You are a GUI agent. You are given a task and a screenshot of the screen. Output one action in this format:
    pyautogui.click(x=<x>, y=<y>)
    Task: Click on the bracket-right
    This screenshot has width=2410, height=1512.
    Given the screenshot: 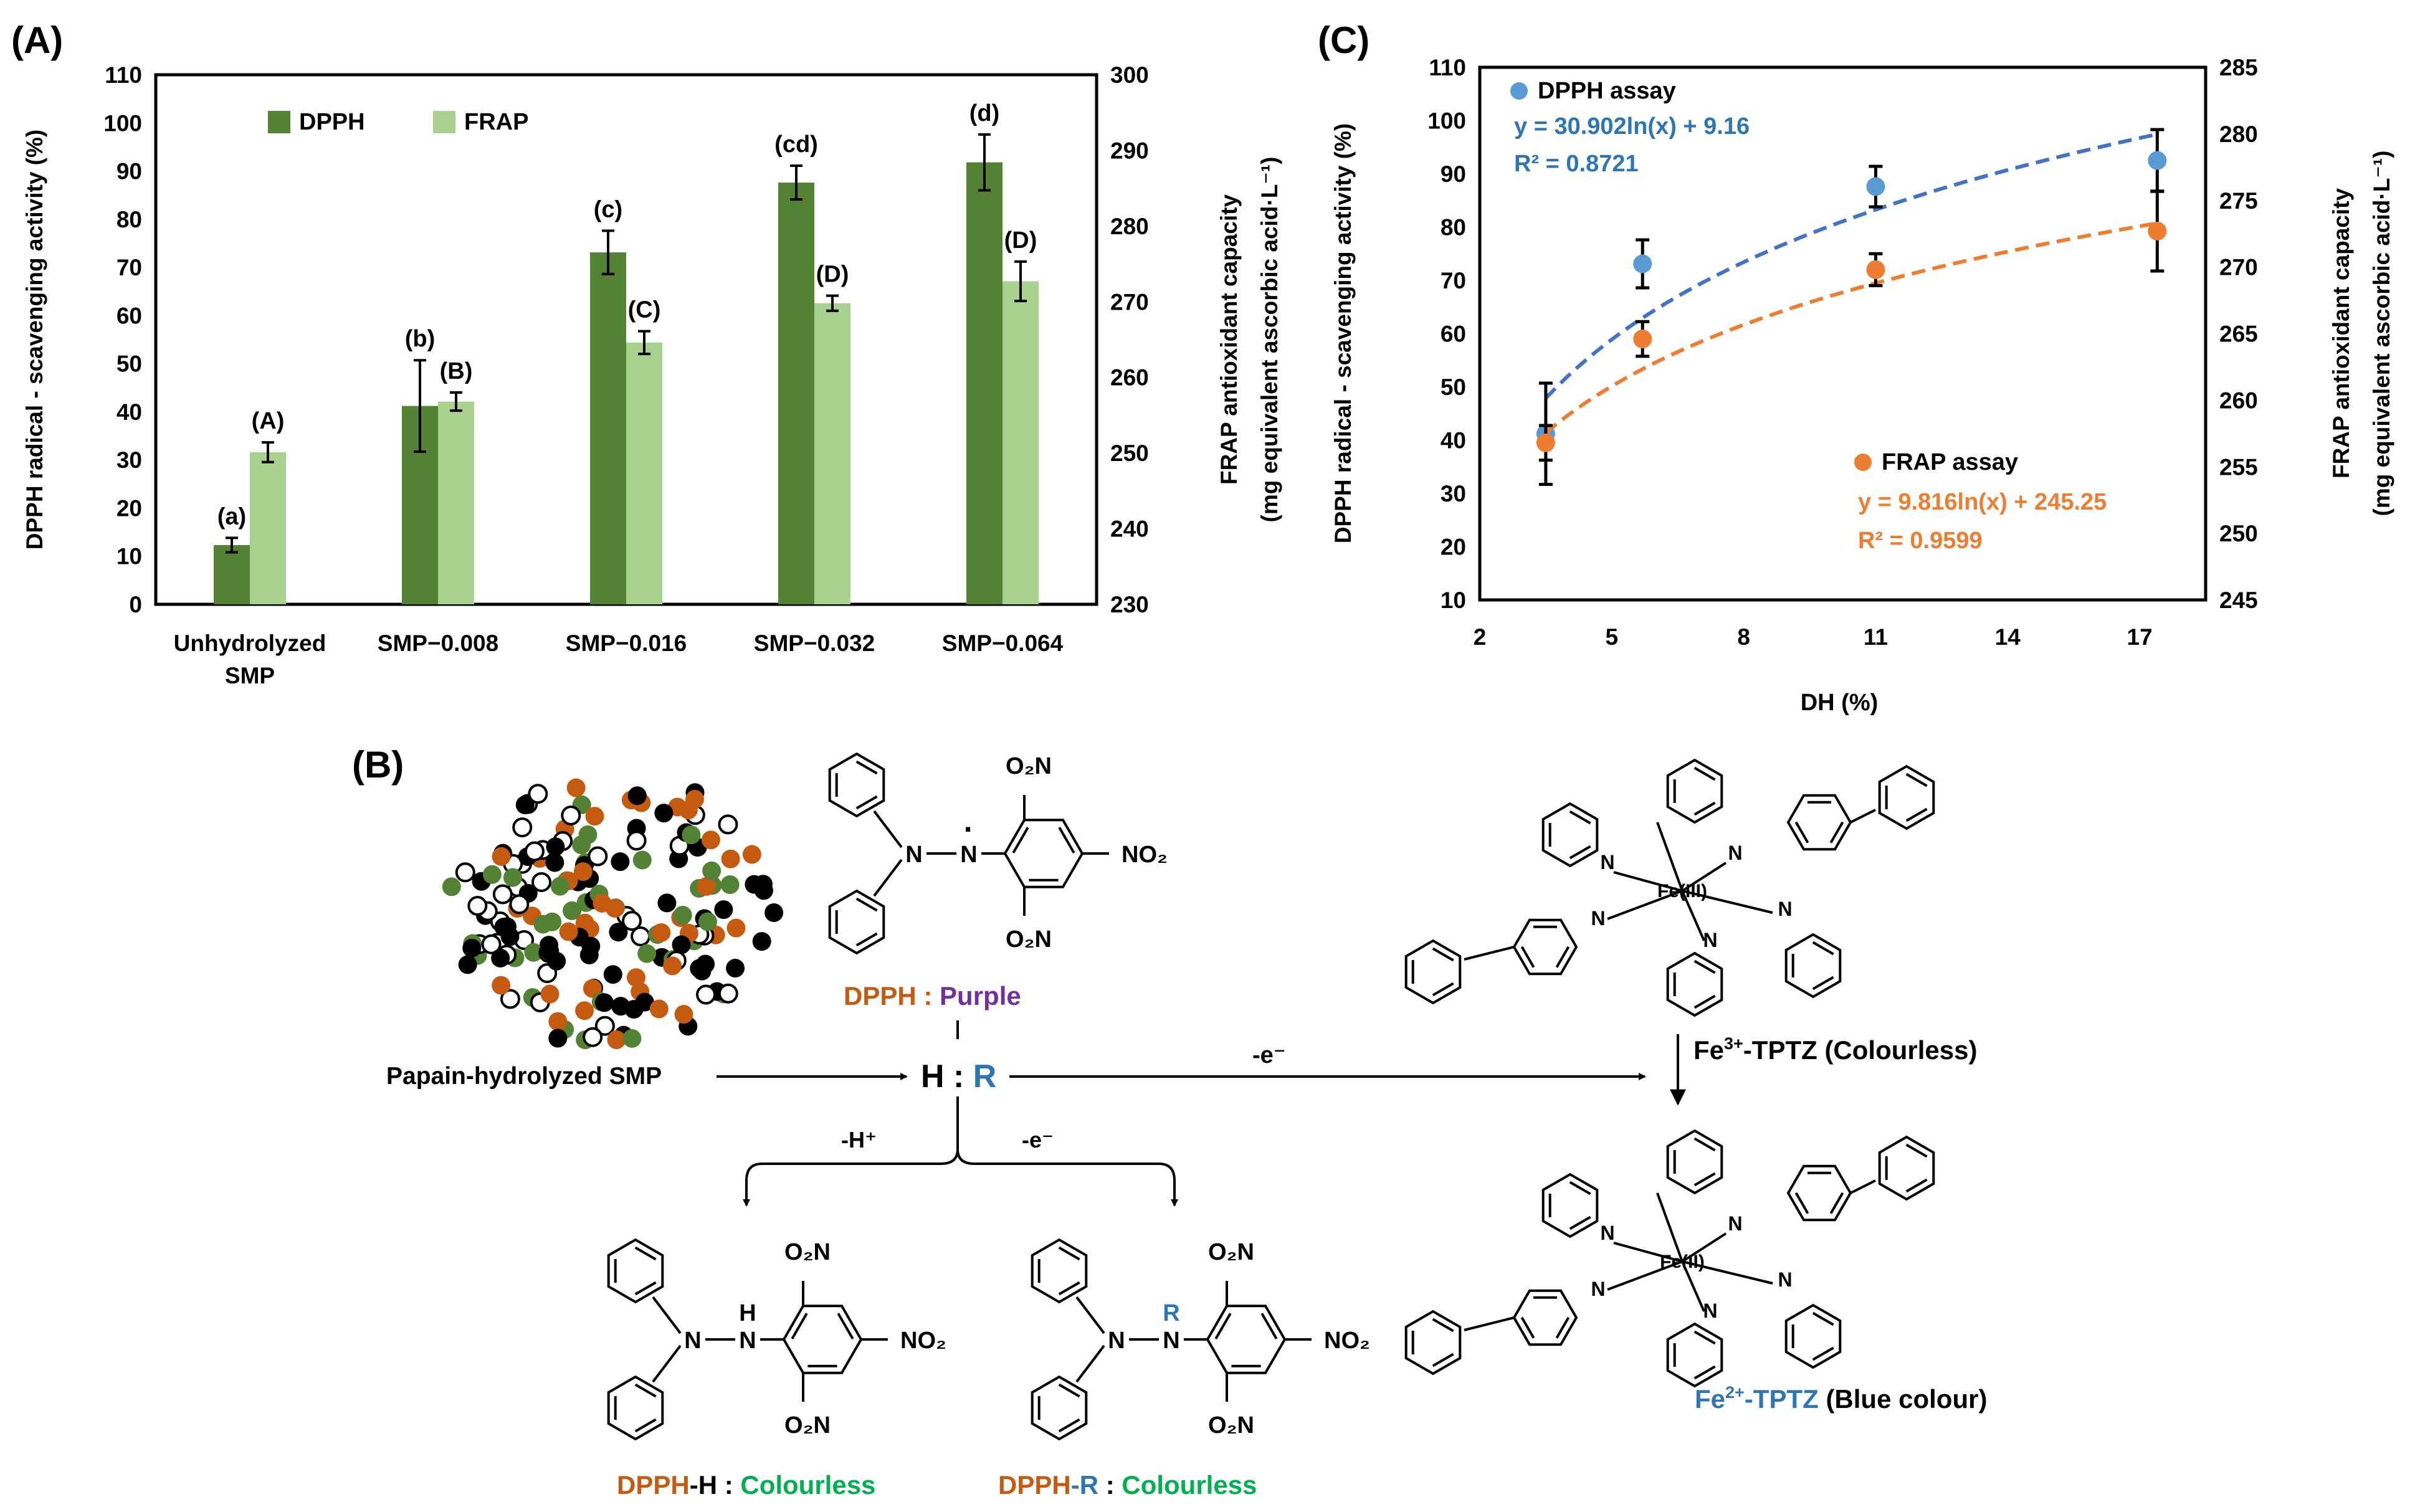 What is the action you would take?
    pyautogui.click(x=1067, y=1178)
    